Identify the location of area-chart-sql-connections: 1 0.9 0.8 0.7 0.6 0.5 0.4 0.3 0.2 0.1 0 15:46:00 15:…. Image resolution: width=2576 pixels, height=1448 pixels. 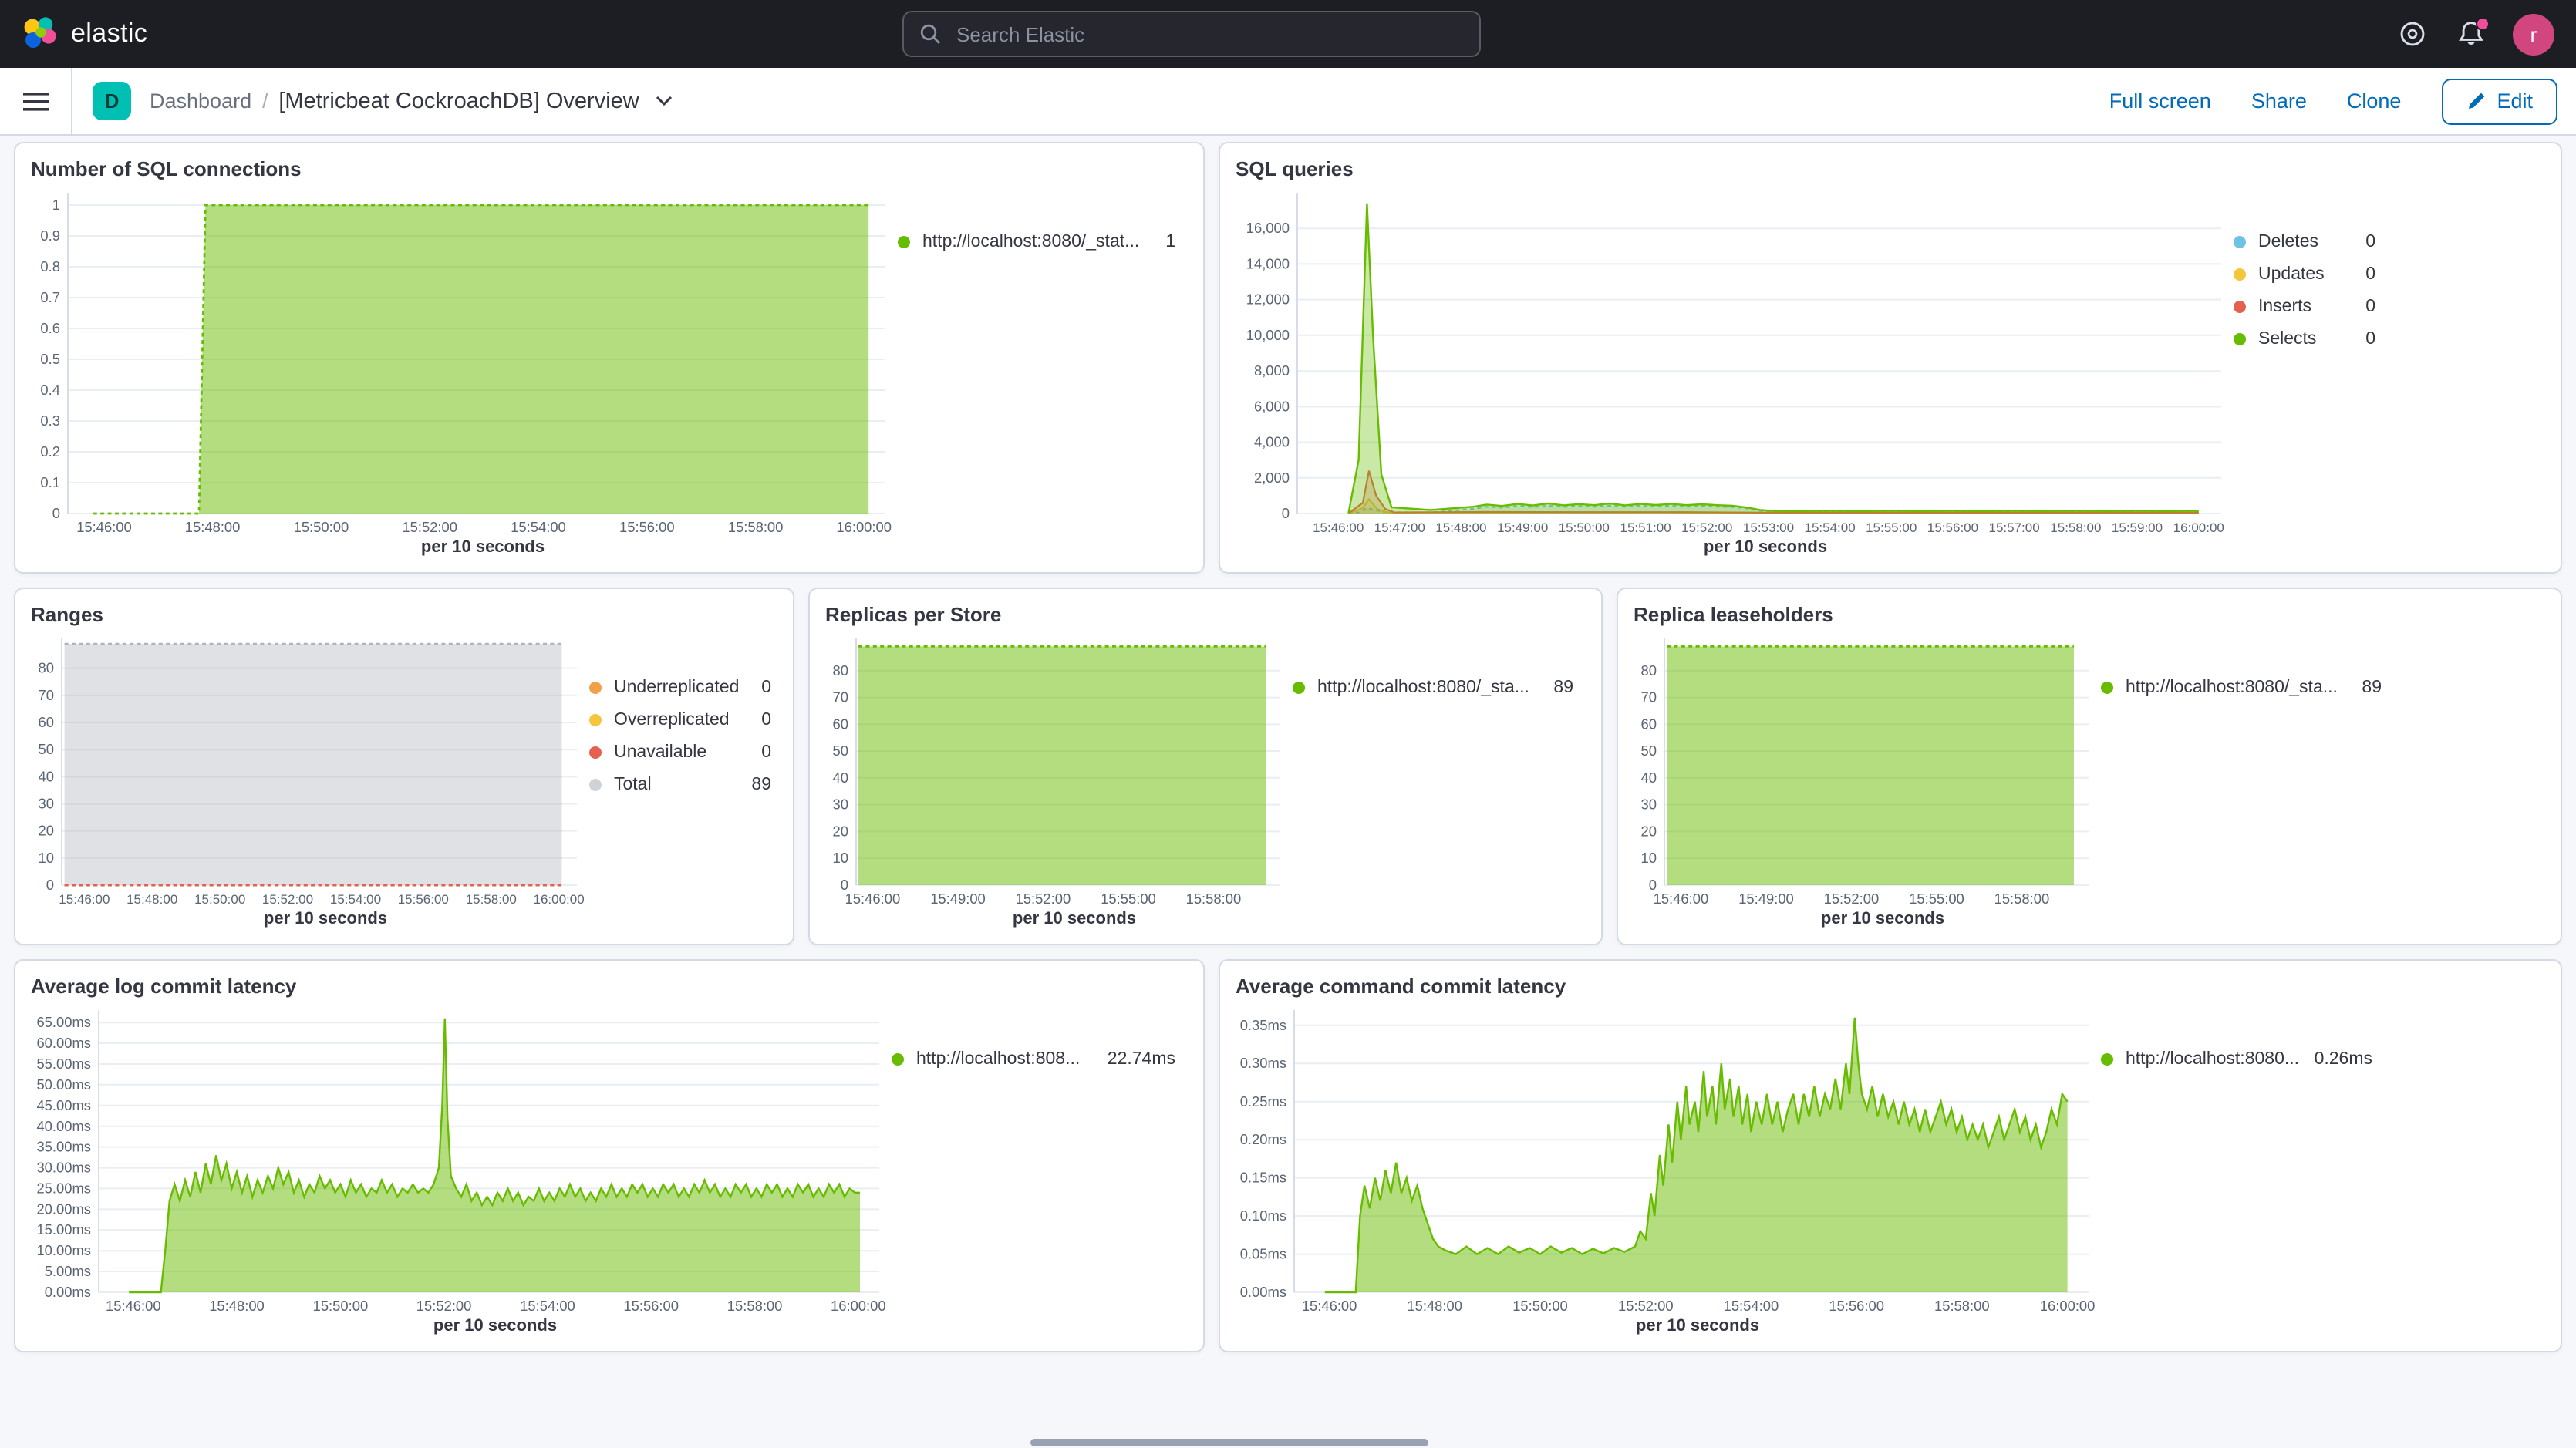
(464, 361).